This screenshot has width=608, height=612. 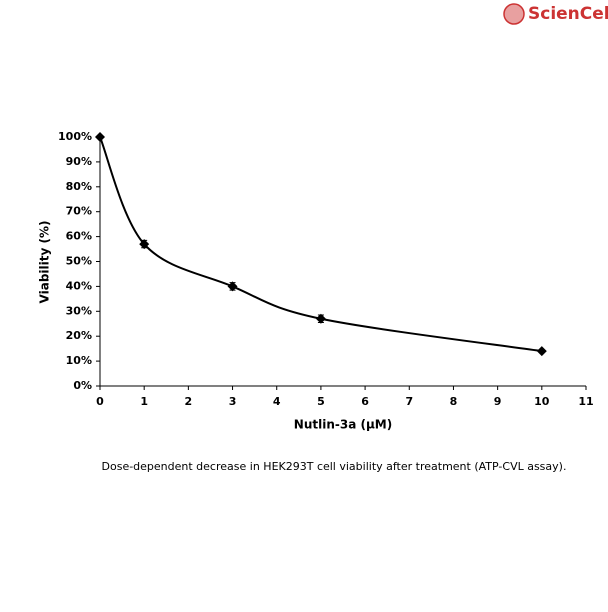 What do you see at coordinates (189, 401) in the screenshot?
I see `x-tick-label: 2` at bounding box center [189, 401].